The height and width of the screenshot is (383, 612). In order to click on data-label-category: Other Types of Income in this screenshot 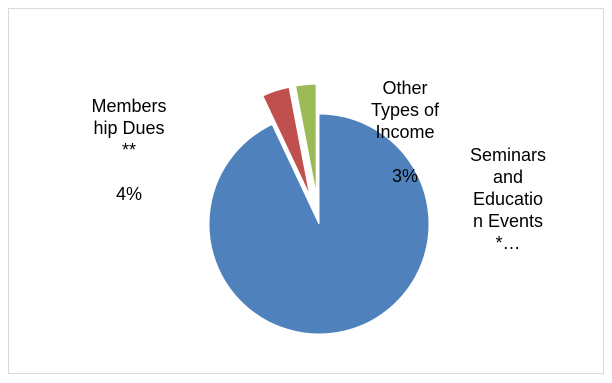, I will do `click(405, 110)`.